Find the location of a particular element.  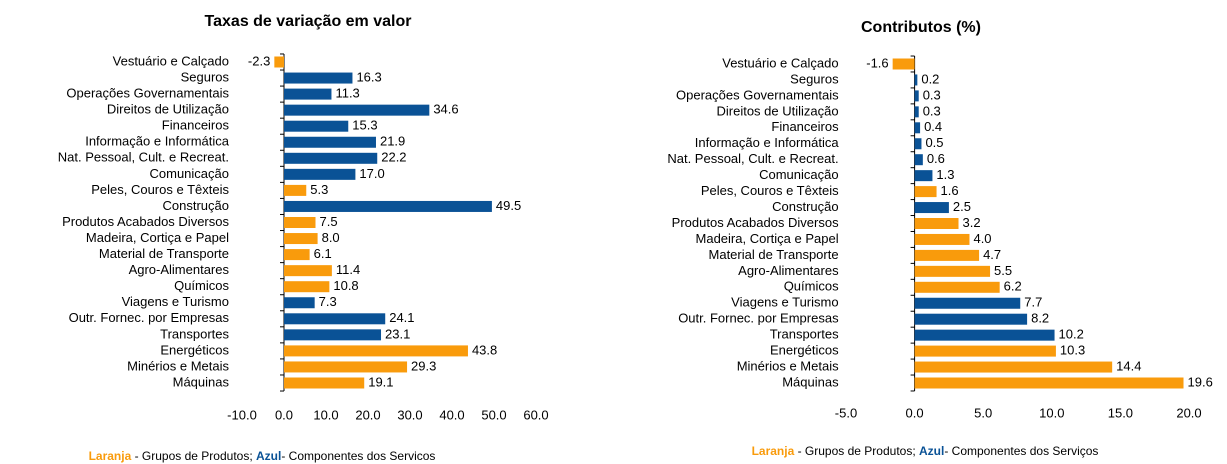

value-label: 4.7 is located at coordinates (992, 254).